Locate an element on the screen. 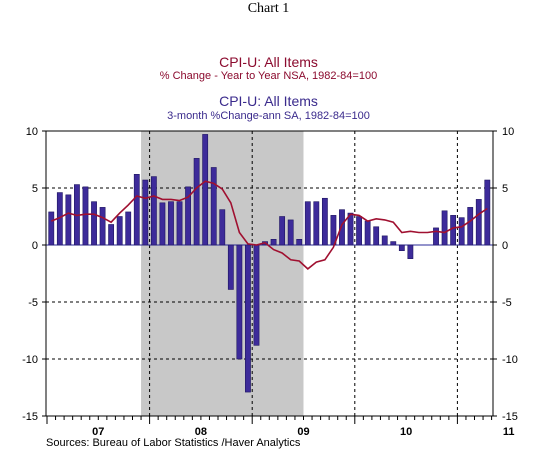  y-tick-label-left: 0 is located at coordinates (35, 246).